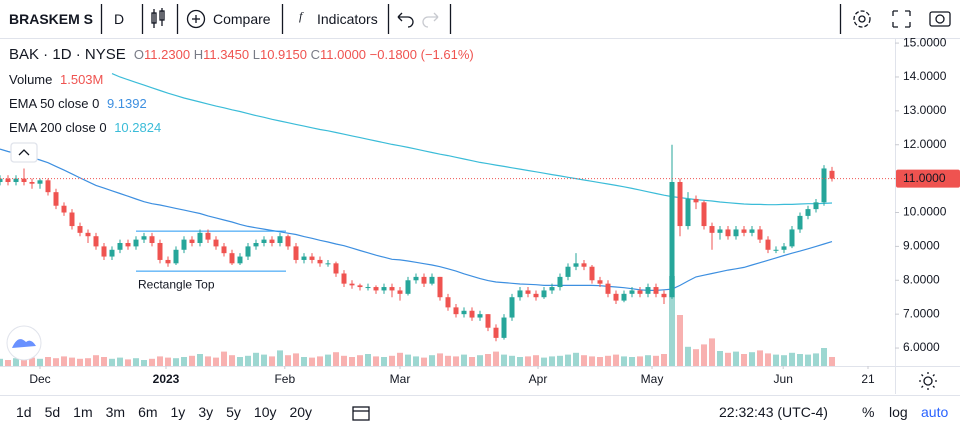 This screenshot has height=433, width=960. Describe the element at coordinates (58, 127) in the screenshot. I see `ema200-label: EMA 200 close 0` at that location.